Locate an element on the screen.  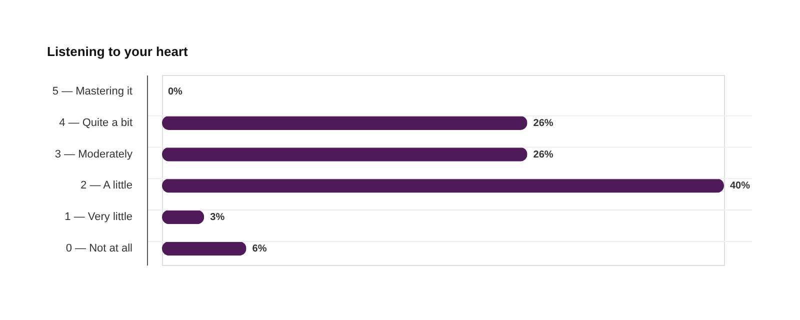
y-tick-label: 1 — Very little is located at coordinates (98, 217).